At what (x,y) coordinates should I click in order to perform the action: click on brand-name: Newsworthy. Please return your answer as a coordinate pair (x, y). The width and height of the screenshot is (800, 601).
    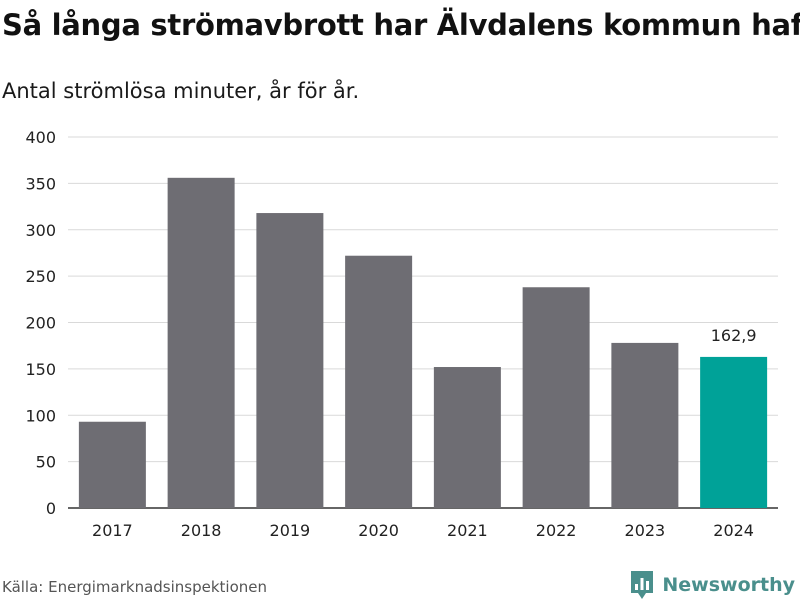
    Looking at the image, I should click on (728, 585).